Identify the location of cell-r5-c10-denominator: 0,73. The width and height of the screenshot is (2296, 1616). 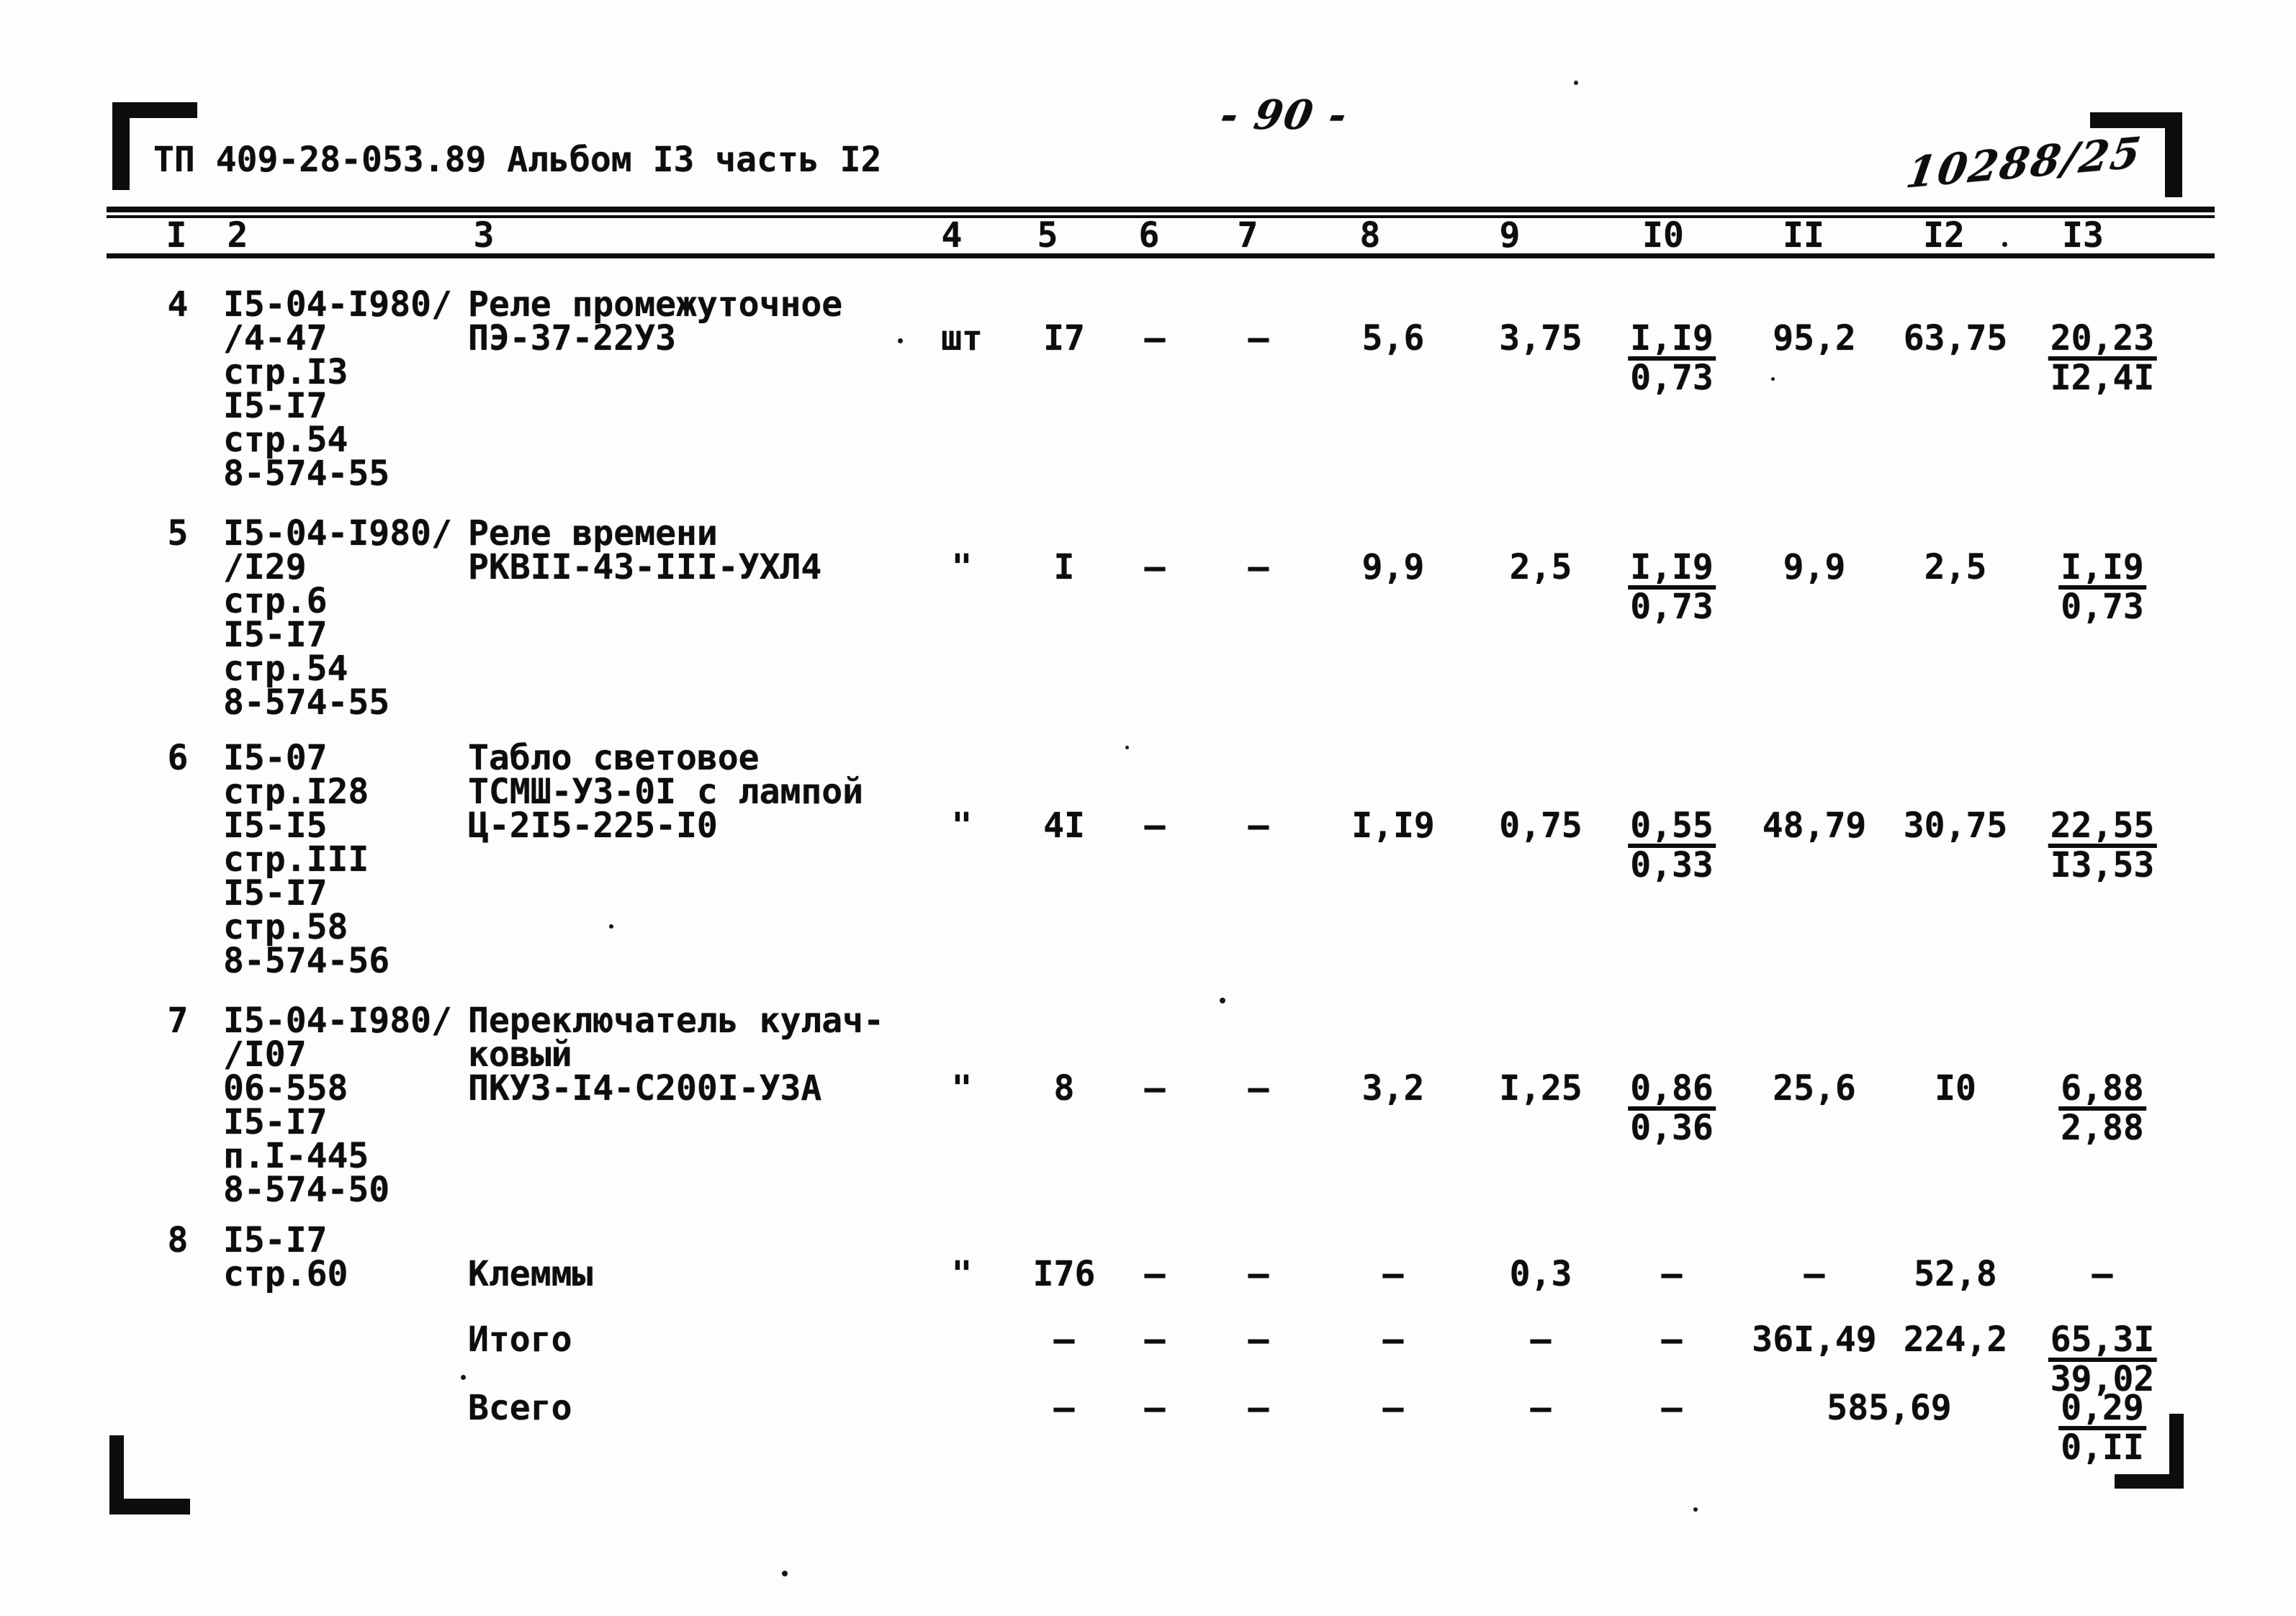
(1672, 607).